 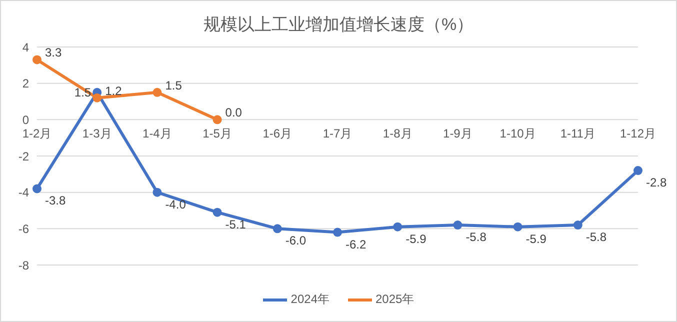 What do you see at coordinates (337, 133) in the screenshot?
I see `x-tick-label: 1-7月` at bounding box center [337, 133].